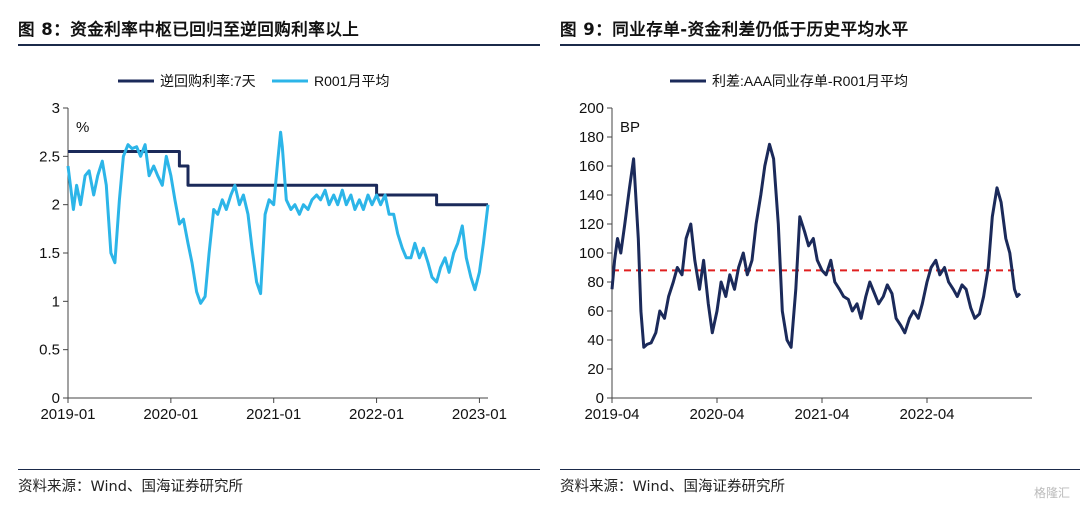 The width and height of the screenshot is (1080, 507). I want to click on x-tick-label: 2020-04, so click(716, 414).